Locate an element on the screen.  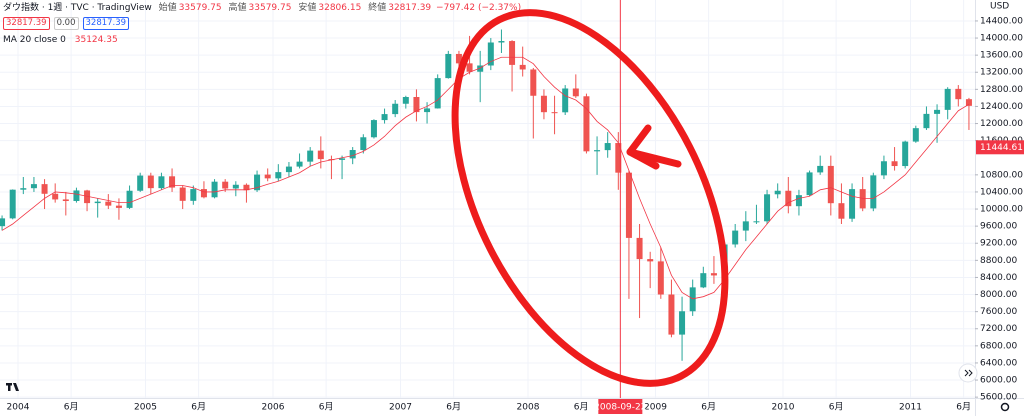
x-tick-label: 2007 is located at coordinates (400, 408).